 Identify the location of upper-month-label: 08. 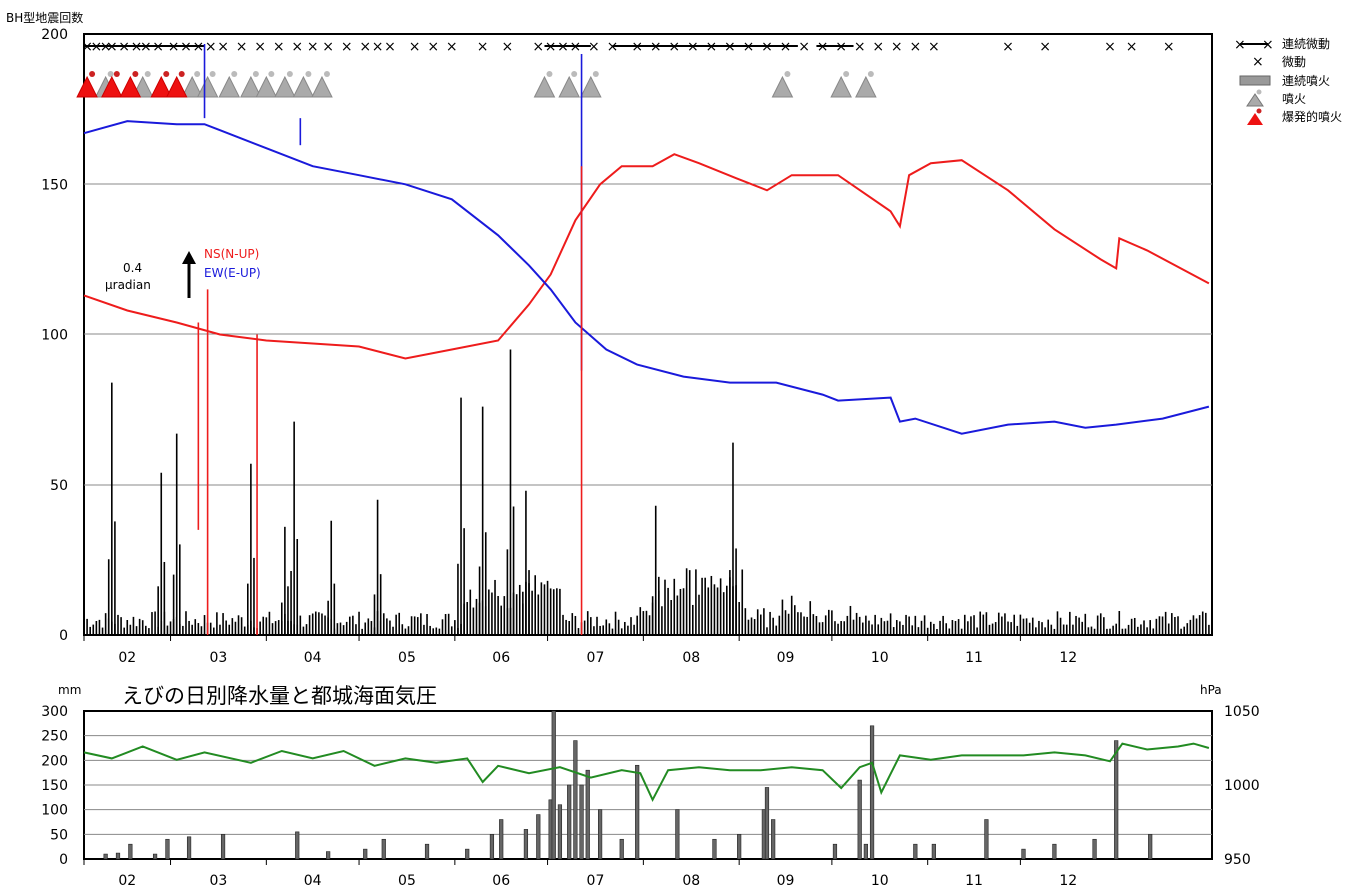
(691, 658).